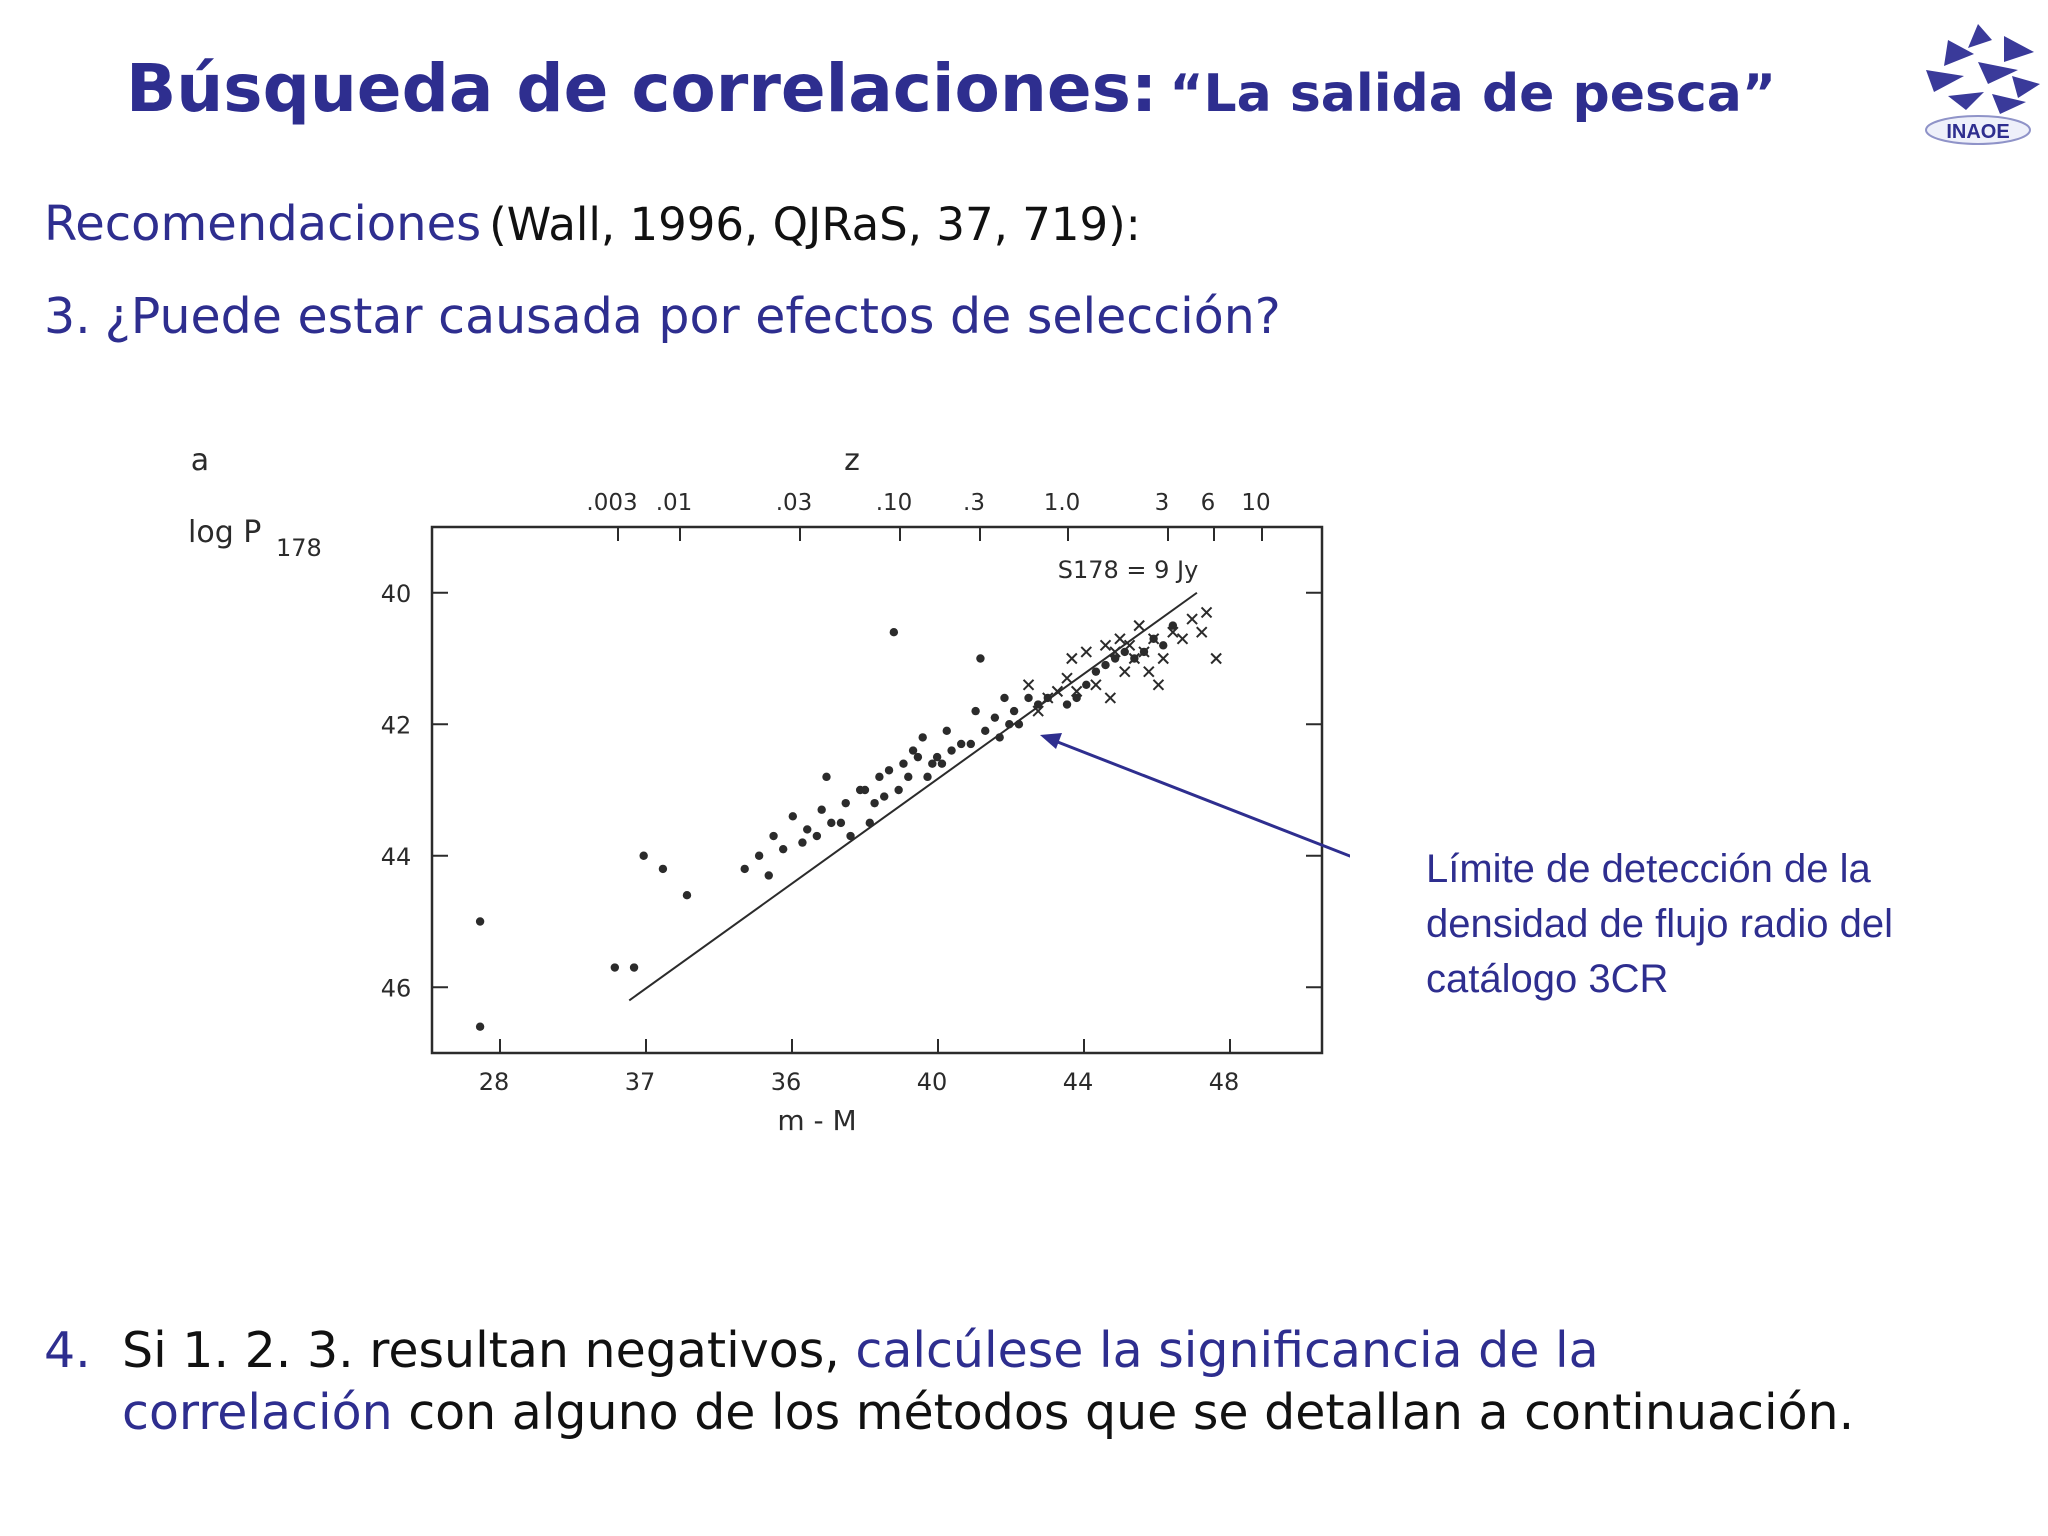  I want to click on y-tick-label: 42, so click(396, 725).